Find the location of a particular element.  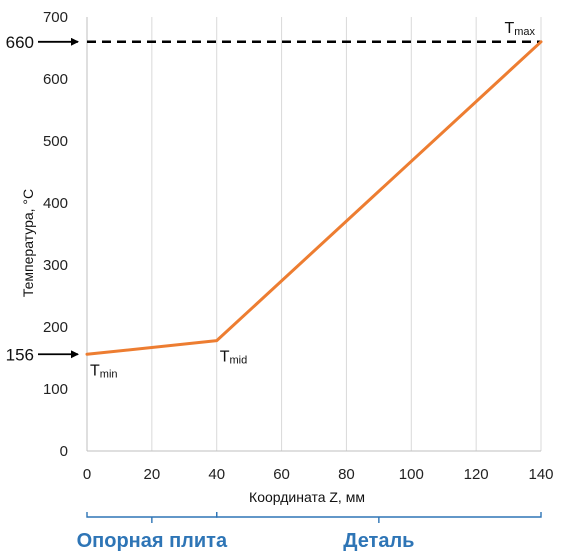

x-axis-title: Координата Z, мм is located at coordinates (307, 497).